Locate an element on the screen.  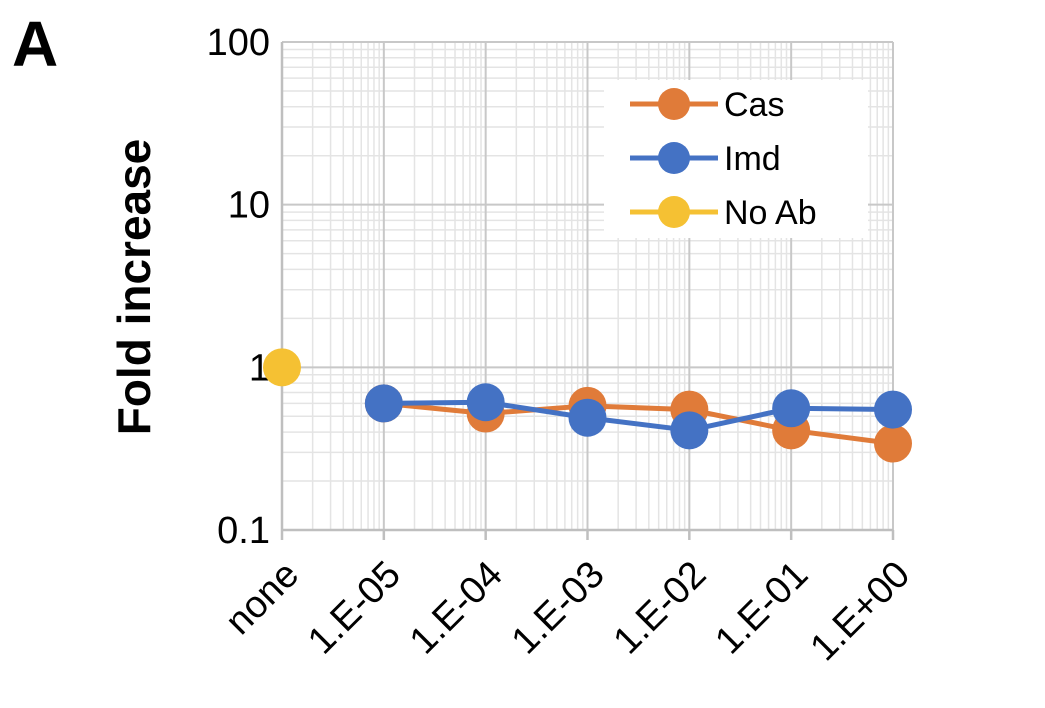
legend-marker-no-ab is located at coordinates (674, 212).